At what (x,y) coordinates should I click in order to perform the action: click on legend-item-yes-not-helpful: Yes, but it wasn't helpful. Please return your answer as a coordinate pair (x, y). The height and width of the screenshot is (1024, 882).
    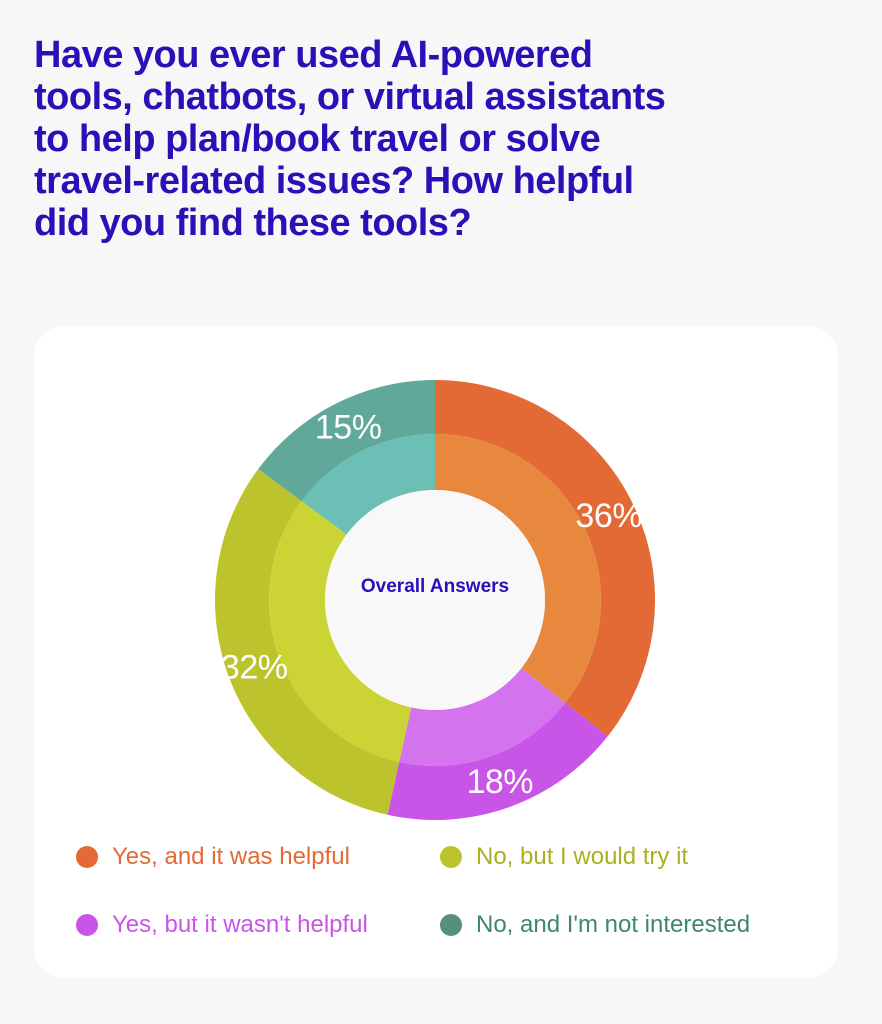
    Looking at the image, I should click on (222, 925).